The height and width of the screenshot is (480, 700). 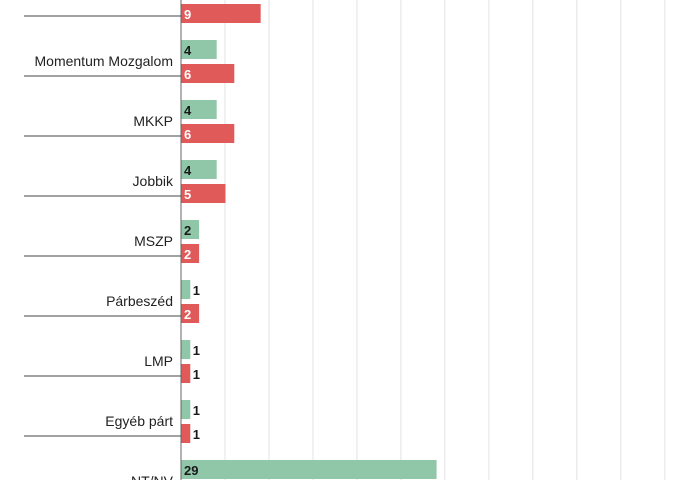 What do you see at coordinates (152, 476) in the screenshot?
I see `category-label: NT/NV` at bounding box center [152, 476].